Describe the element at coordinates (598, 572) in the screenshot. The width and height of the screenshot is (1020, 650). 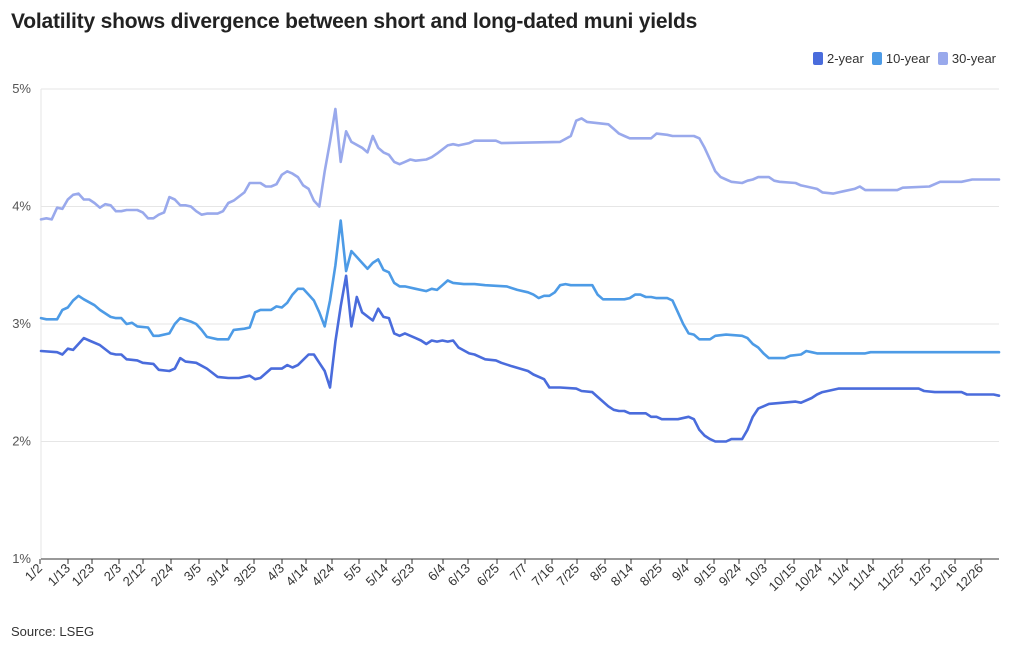
I see `x-tick-label: 8/5` at that location.